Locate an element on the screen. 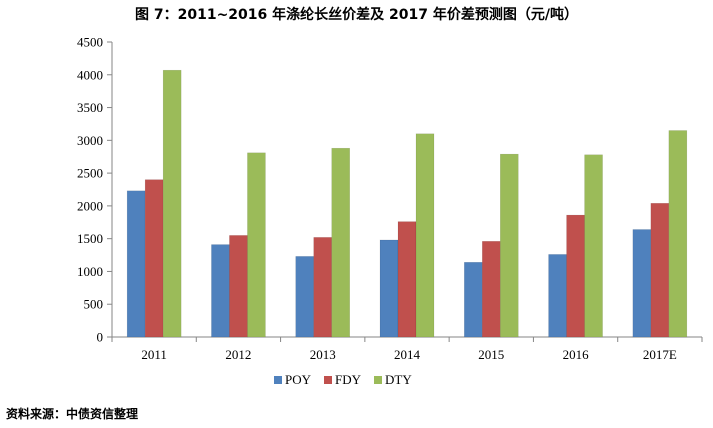  bar-dty-2013 is located at coordinates (340, 242).